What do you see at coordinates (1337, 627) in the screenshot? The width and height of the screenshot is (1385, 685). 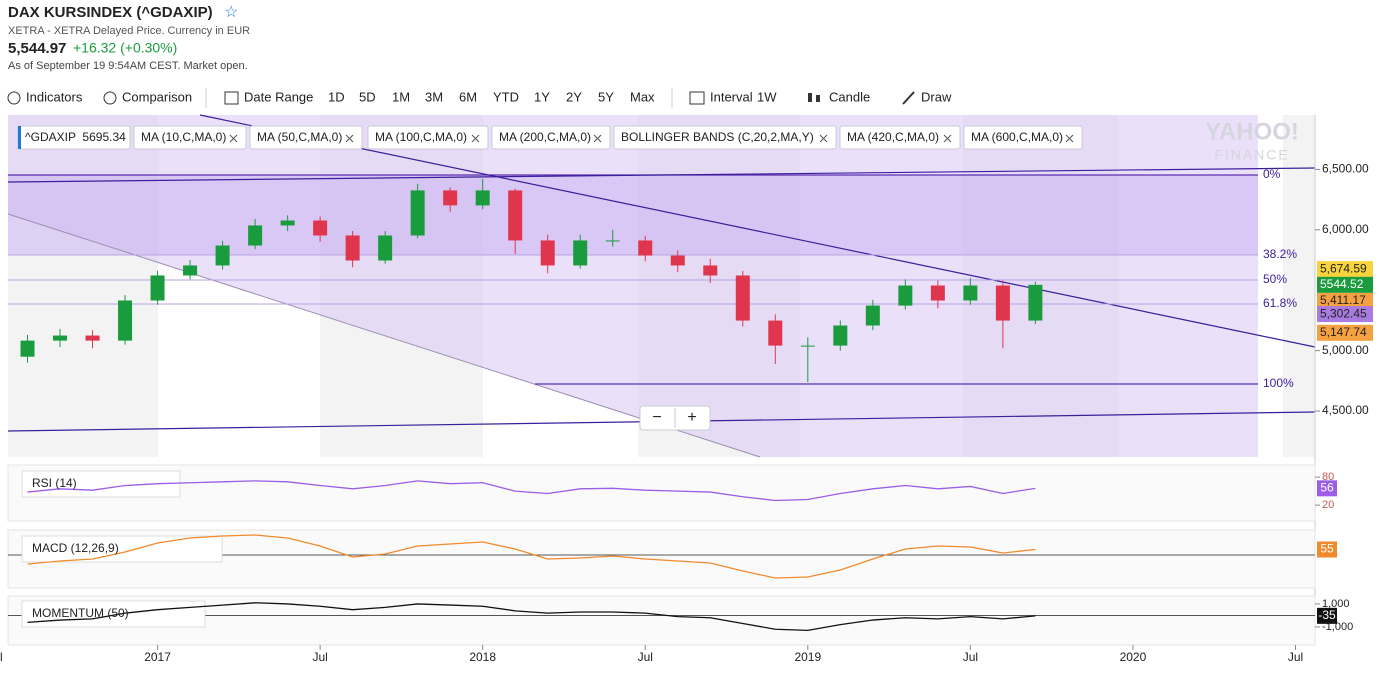 I see `y-tick-label: -1,000` at bounding box center [1337, 627].